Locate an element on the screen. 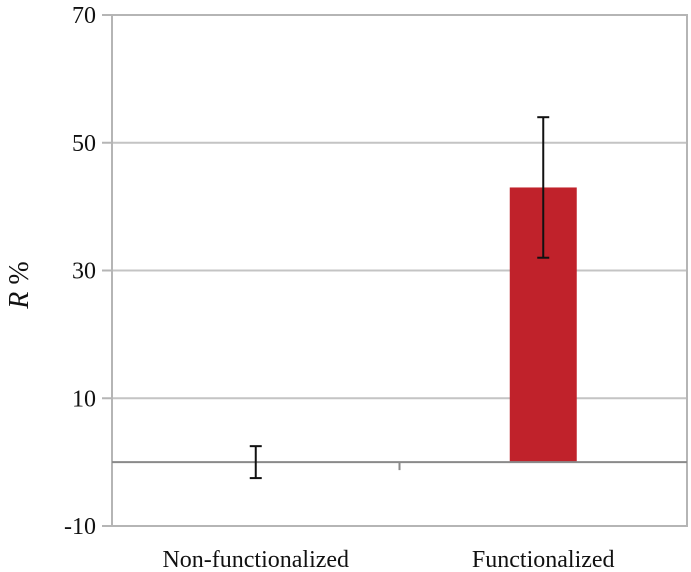  y-axis-title: R % is located at coordinates (19, 285).